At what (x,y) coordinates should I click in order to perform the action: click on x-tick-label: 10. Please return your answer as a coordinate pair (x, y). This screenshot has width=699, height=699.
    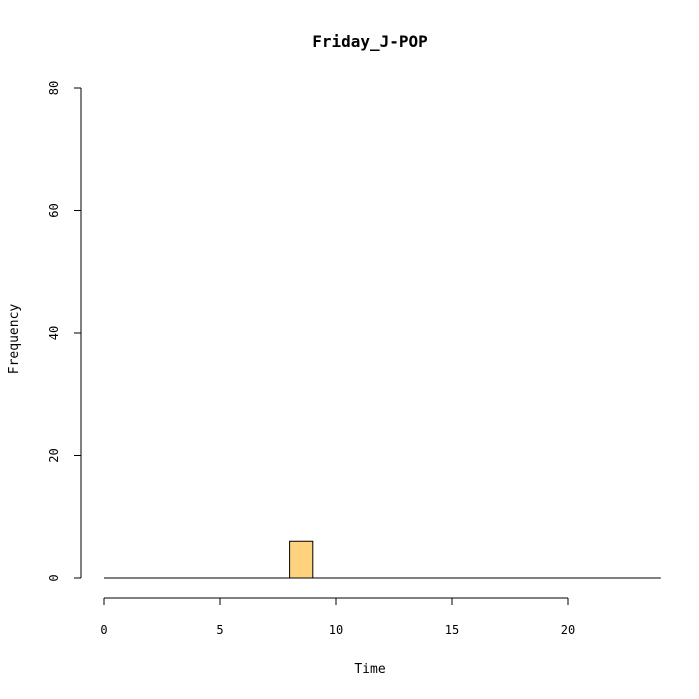
    Looking at the image, I should click on (336, 630).